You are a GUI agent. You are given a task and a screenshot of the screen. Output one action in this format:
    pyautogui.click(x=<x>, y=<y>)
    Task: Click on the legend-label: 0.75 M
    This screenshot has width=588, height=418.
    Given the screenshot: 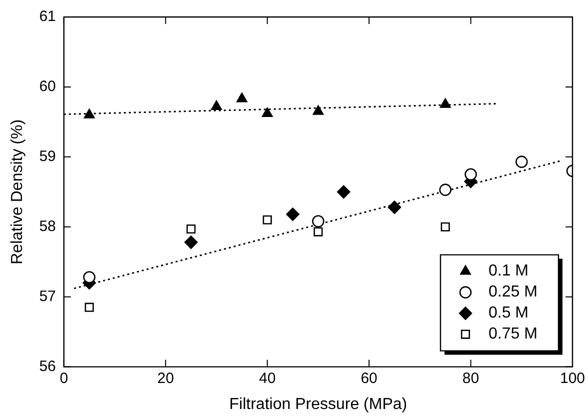 What is the action you would take?
    pyautogui.click(x=513, y=334)
    